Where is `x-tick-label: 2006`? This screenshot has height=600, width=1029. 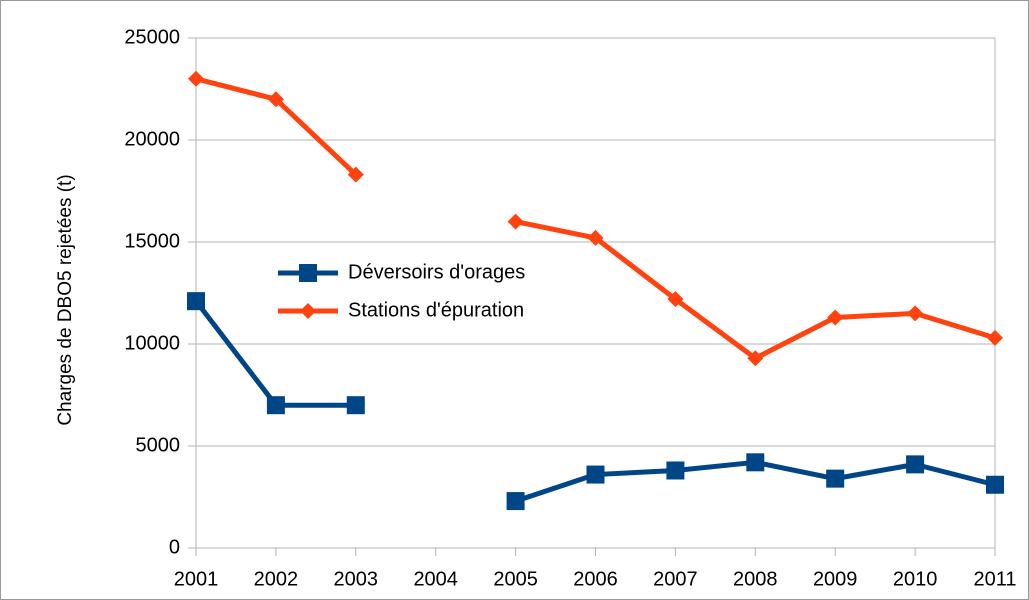 x-tick-label: 2006 is located at coordinates (595, 579).